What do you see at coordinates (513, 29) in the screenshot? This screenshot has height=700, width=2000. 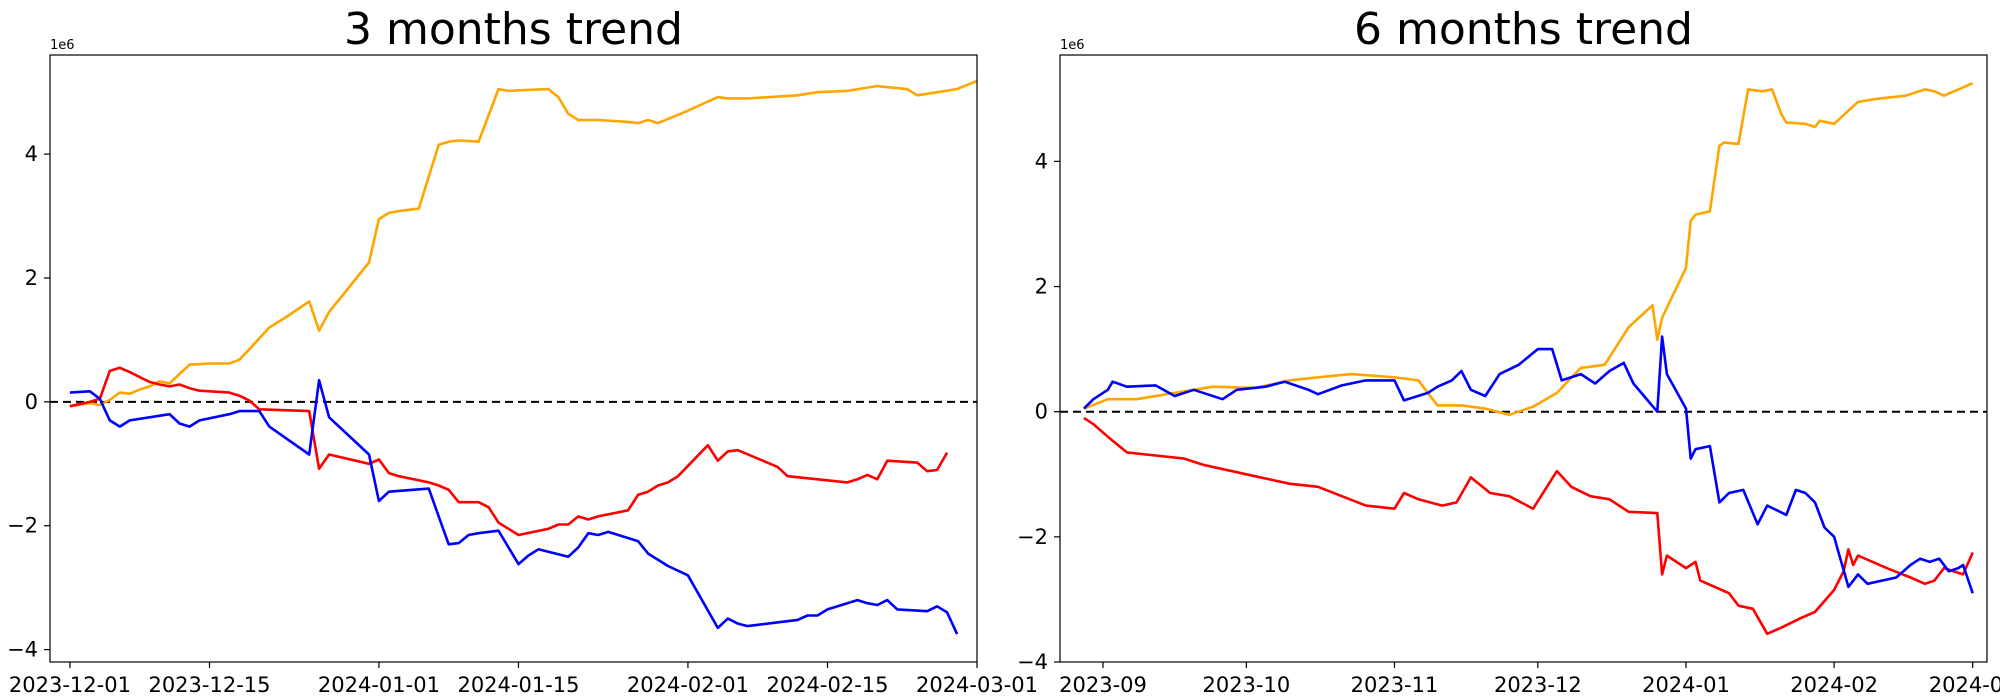 I see `chart-title-left: 3 months trend` at bounding box center [513, 29].